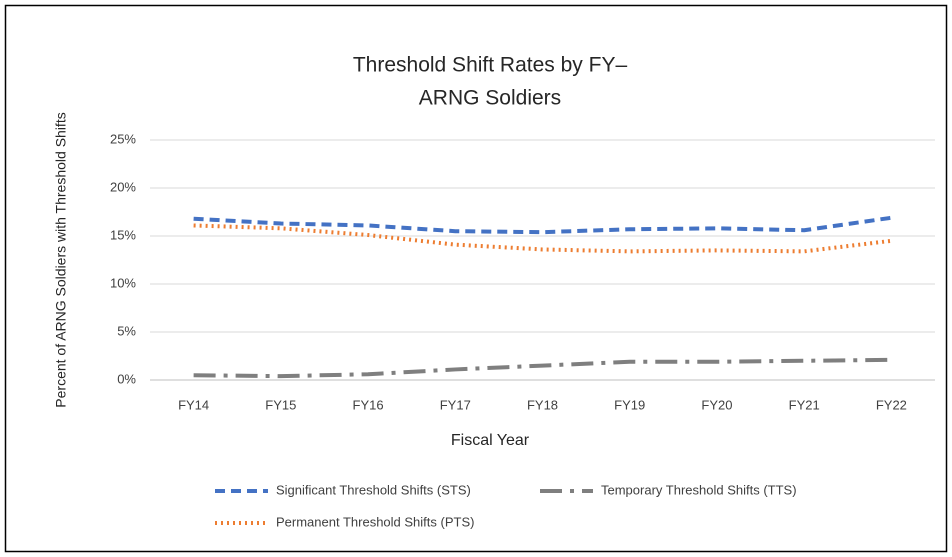  What do you see at coordinates (123, 282) in the screenshot?
I see `y-tick-label: 10%` at bounding box center [123, 282].